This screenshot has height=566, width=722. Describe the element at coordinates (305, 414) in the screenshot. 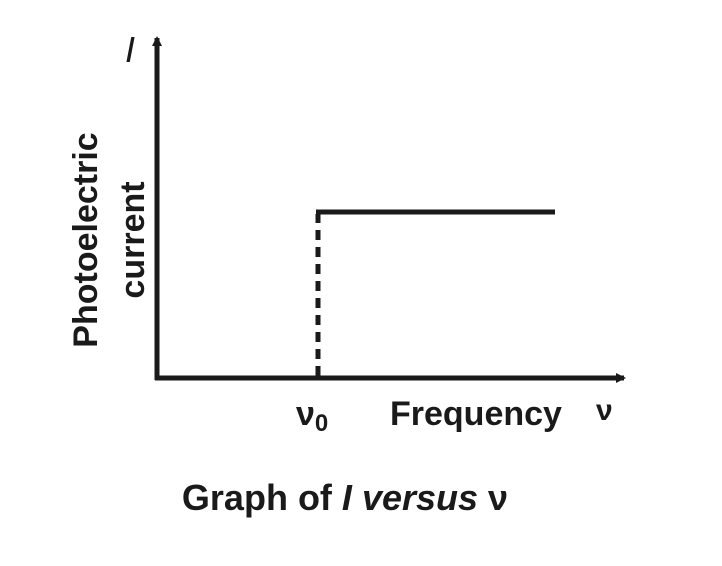

I see `threshold-symbol: ν` at that location.